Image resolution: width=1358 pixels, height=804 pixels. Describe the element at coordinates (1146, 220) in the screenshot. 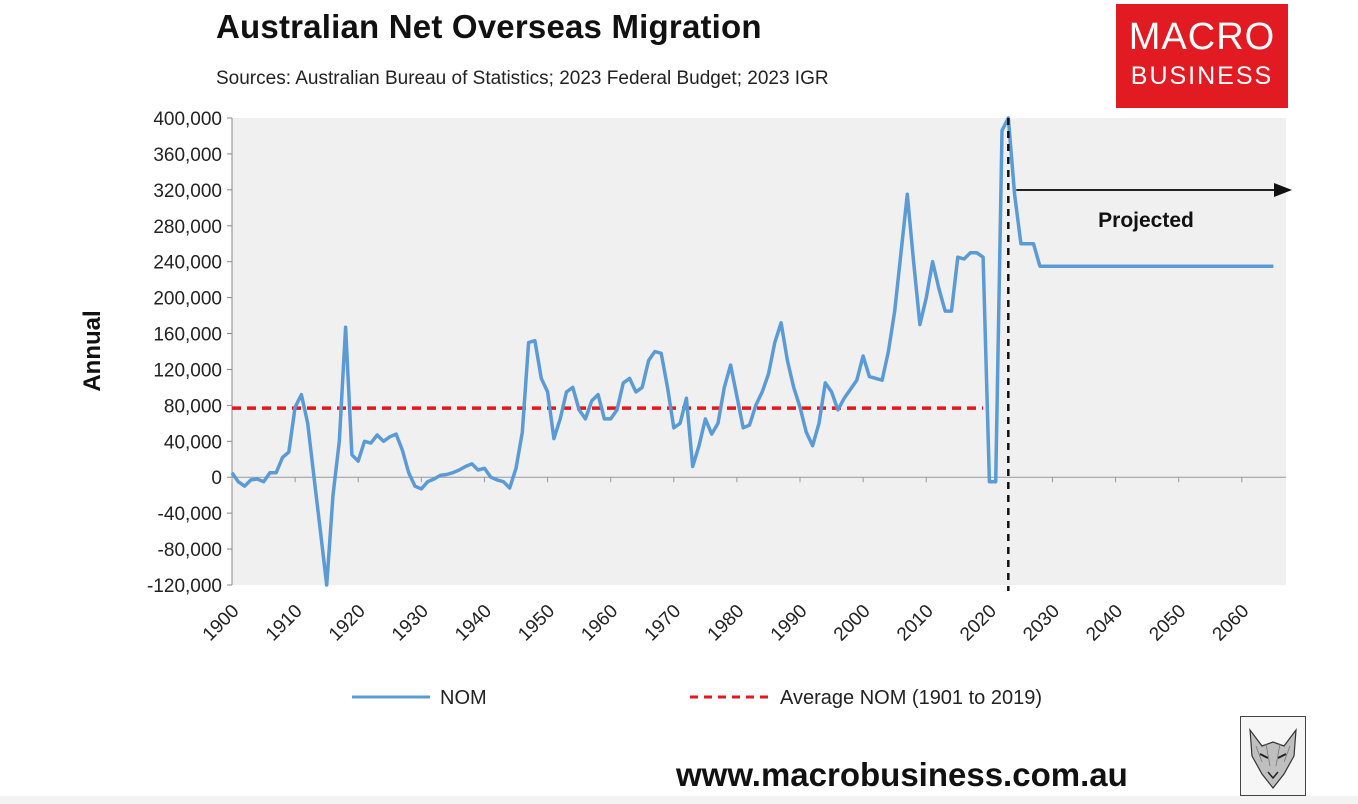

I see `projected-label: Projected` at that location.